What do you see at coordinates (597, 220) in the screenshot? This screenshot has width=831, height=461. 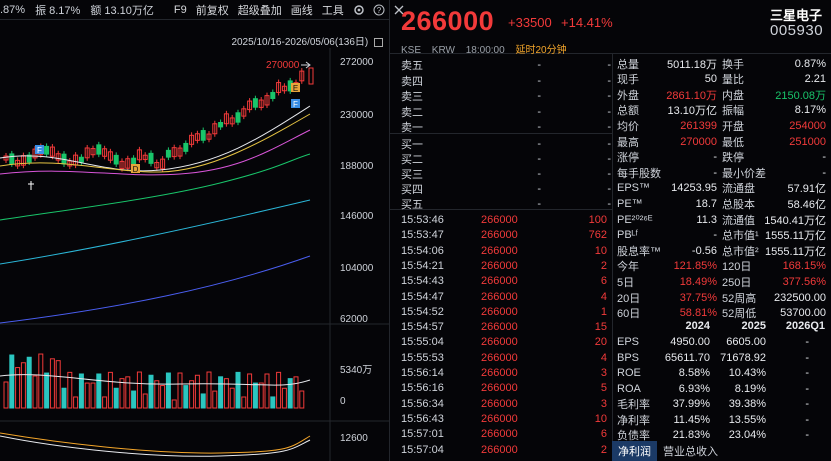 I see `tick-volume: 100` at bounding box center [597, 220].